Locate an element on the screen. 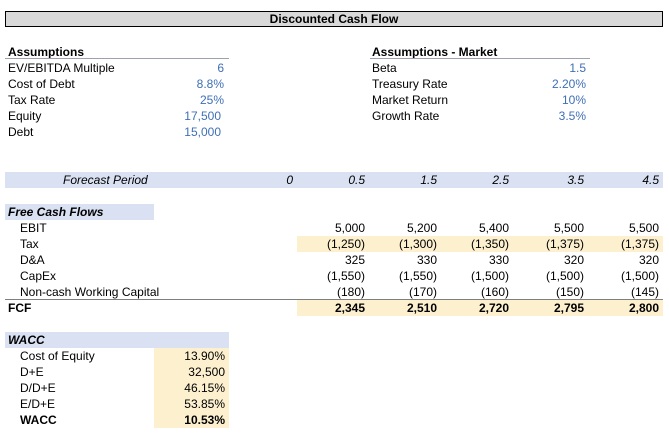 This screenshot has width=669, height=435. forecast-period-band is located at coordinates (334, 180).